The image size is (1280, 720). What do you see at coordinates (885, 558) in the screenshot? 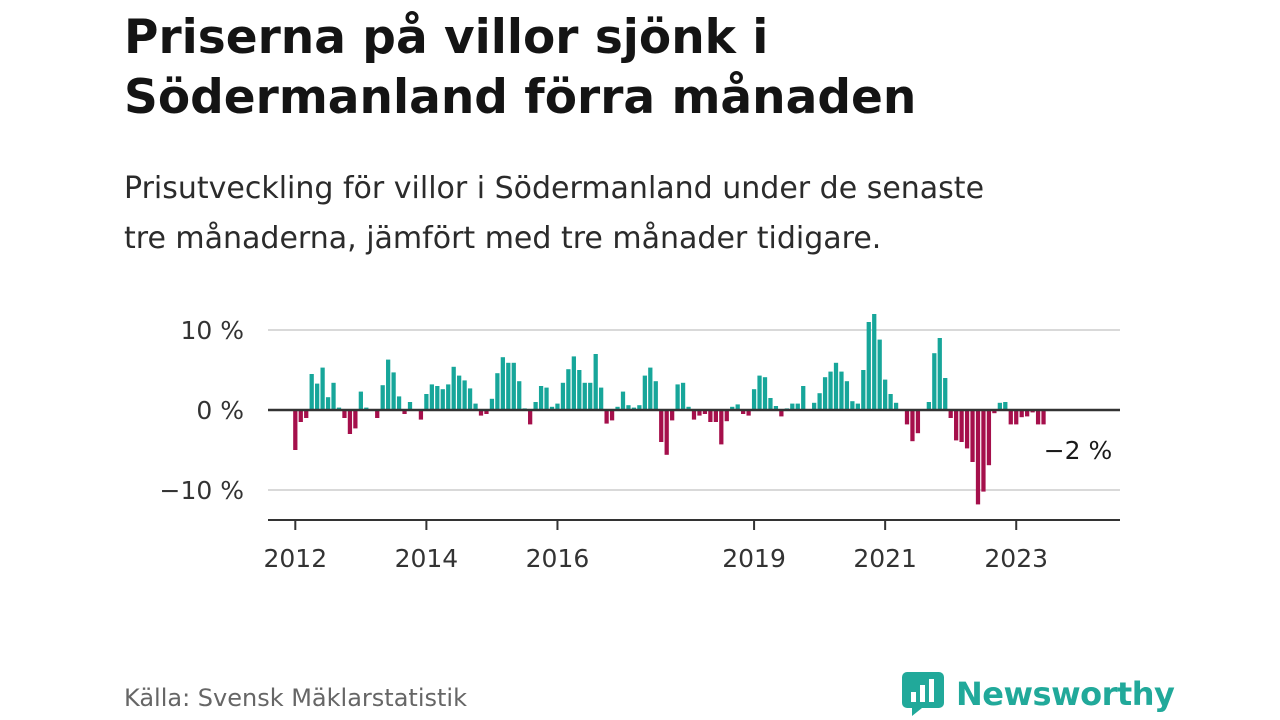
I see `x-tick-label: 2021` at bounding box center [885, 558].